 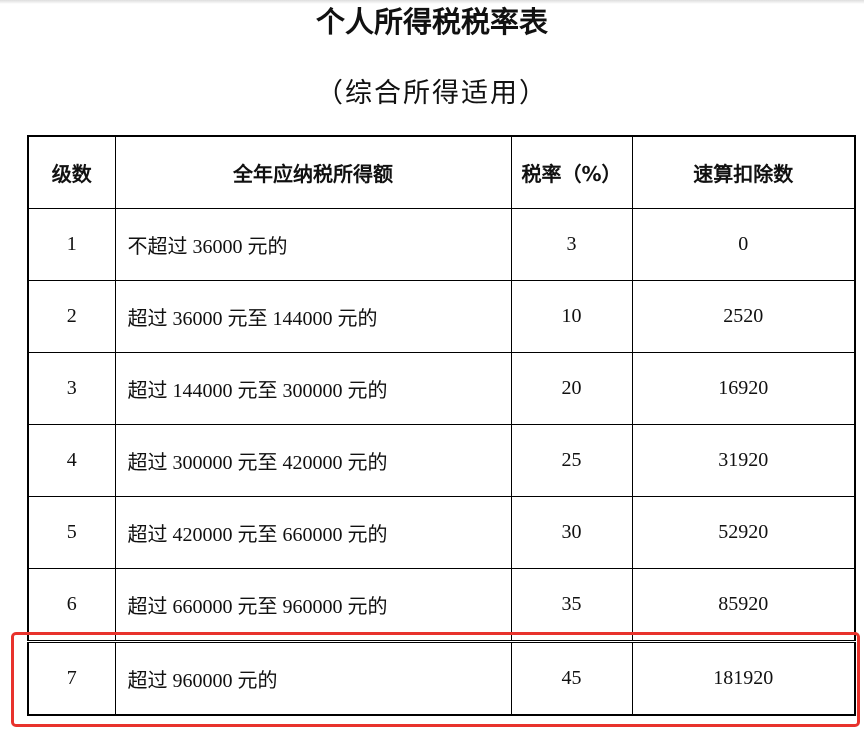 I want to click on cell-range: 不超过 36000 元的, so click(x=313, y=244).